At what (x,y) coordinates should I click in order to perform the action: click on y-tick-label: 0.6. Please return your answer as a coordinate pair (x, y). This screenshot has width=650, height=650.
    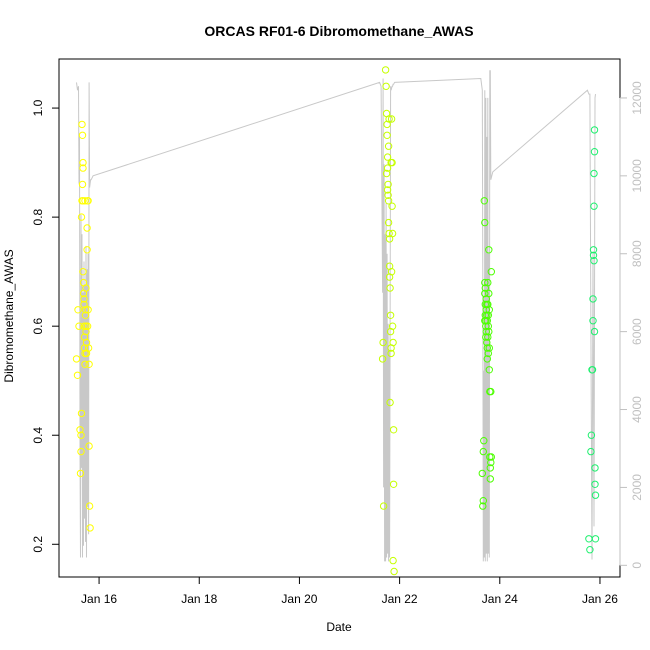
    Looking at the image, I should click on (38, 326).